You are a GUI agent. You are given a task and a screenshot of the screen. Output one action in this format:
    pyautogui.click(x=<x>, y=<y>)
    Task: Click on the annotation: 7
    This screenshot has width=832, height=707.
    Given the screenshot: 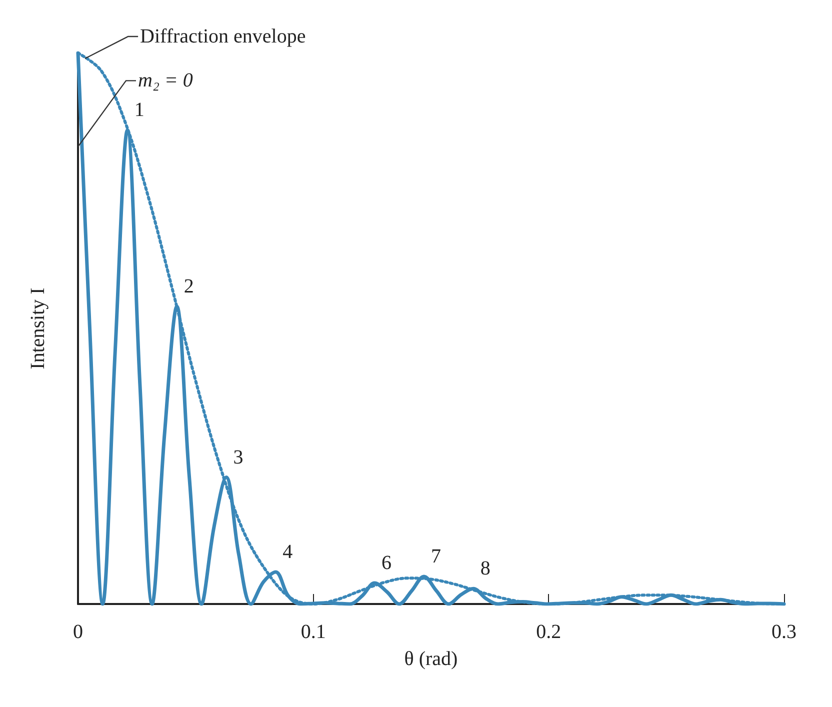 What is the action you would take?
    pyautogui.click(x=435, y=556)
    